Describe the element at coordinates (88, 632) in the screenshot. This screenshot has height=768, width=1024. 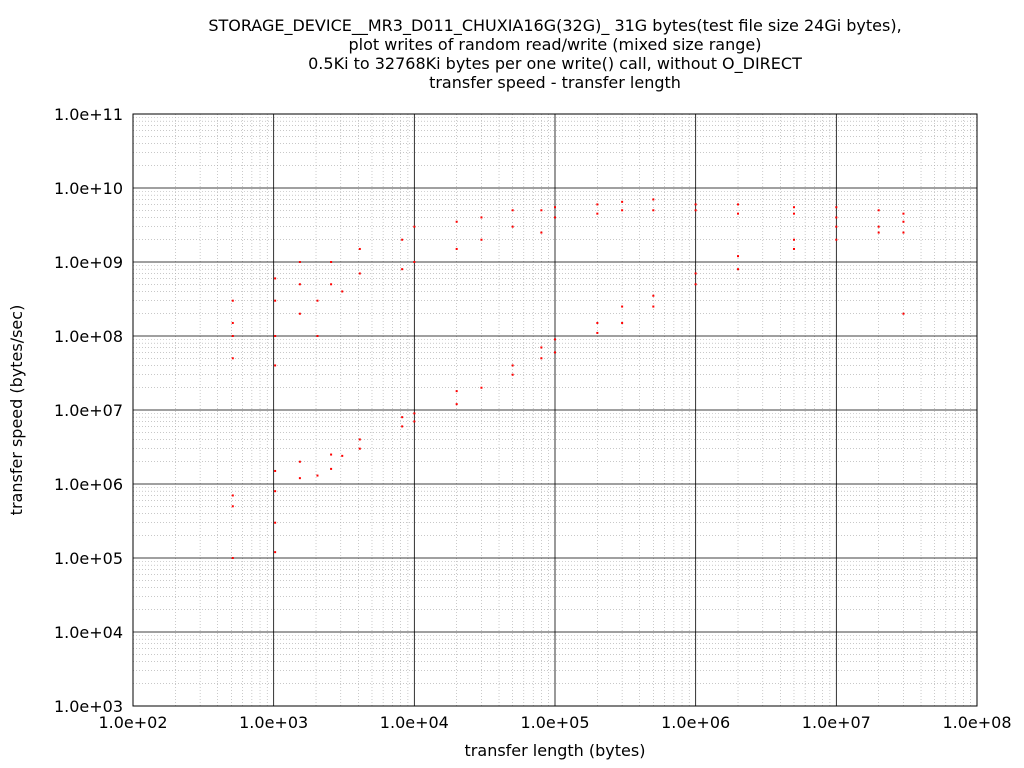
I see `y-tick-label: 1.0e+04` at that location.